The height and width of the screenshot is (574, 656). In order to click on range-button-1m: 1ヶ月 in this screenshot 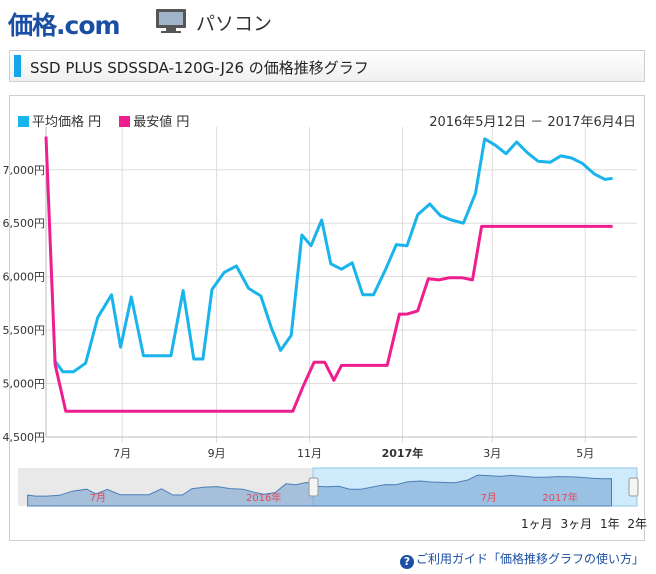, I will do `click(537, 524)`.